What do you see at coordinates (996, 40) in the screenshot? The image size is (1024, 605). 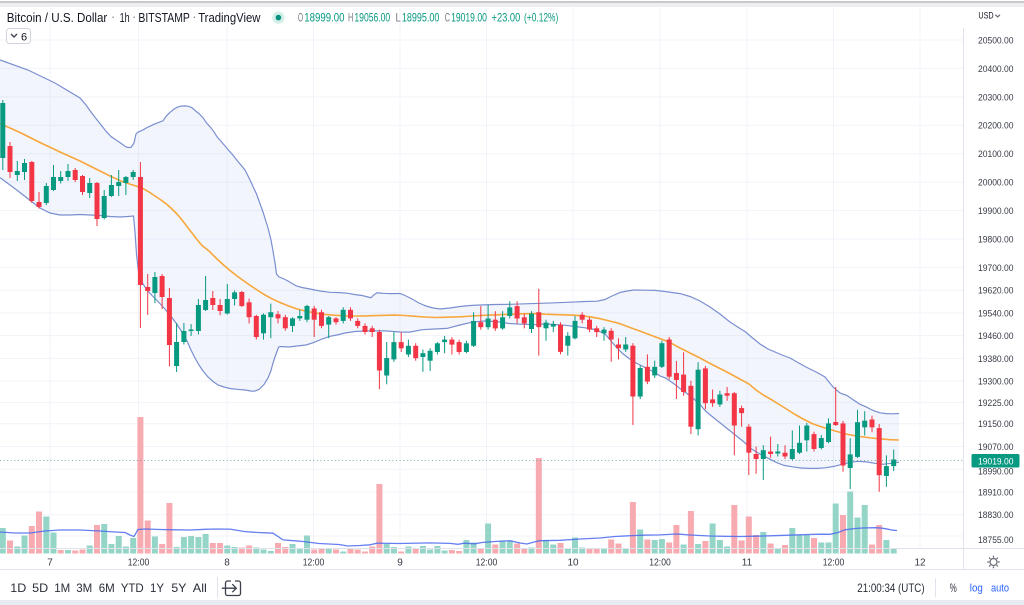 I see `svg-text: 20500.00` at bounding box center [996, 40].